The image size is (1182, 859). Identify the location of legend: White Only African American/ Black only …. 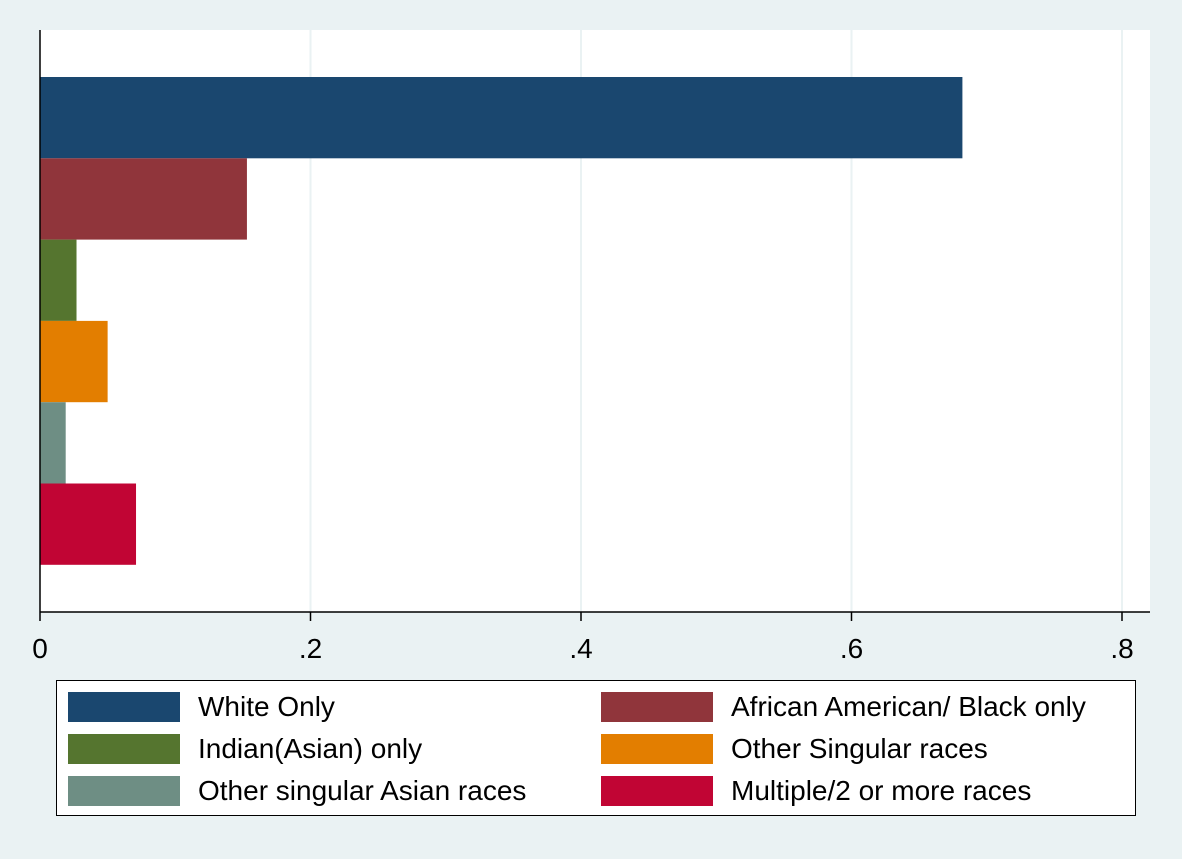
(596, 748).